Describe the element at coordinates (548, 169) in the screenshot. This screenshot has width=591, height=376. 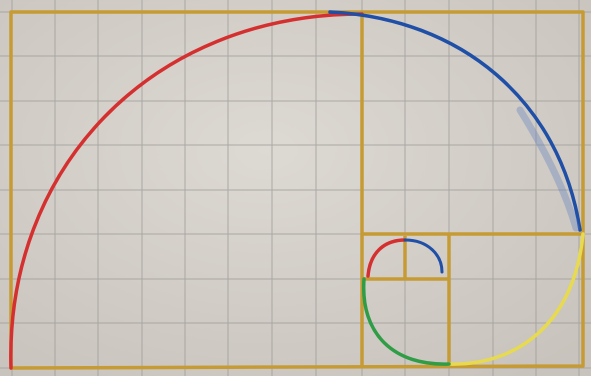
I see `blue-arc-shading` at that location.